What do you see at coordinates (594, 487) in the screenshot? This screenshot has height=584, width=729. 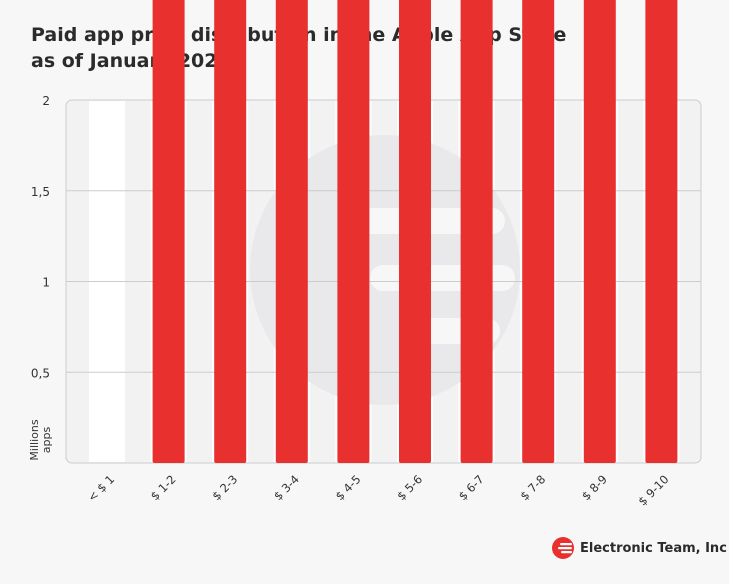 I see `x-tick-label: $ 8-9` at bounding box center [594, 487].